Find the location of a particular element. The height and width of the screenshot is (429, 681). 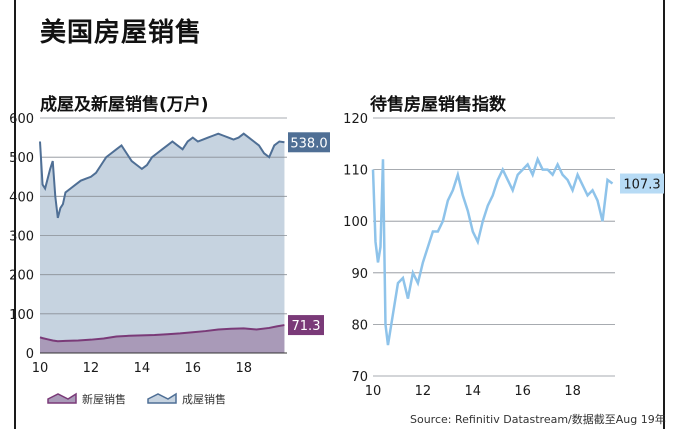

right-x-tick: 16 is located at coordinates (522, 391).